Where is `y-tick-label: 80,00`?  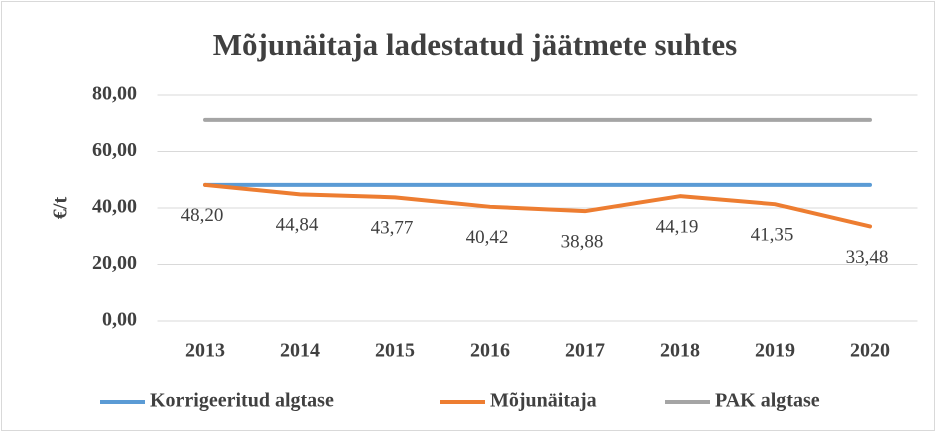 y-tick-label: 80,00 is located at coordinates (114, 94).